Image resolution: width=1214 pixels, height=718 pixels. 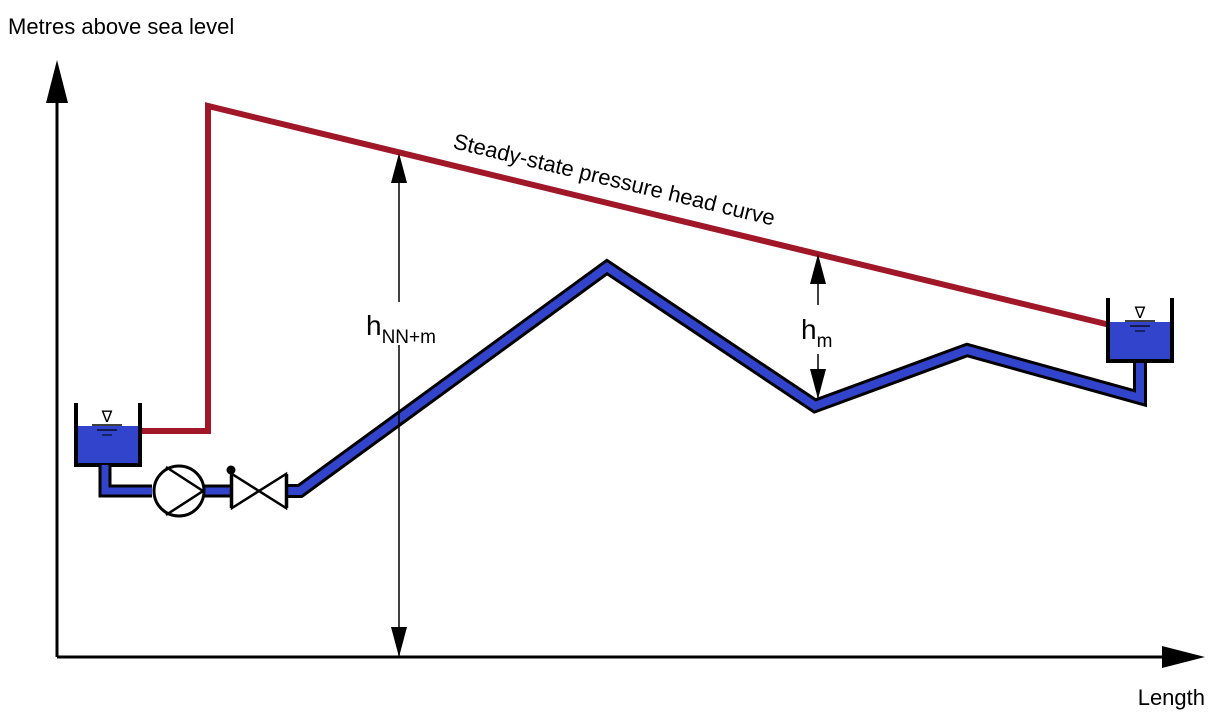 What do you see at coordinates (374, 325) in the screenshot?
I see `h-total-main: h` at bounding box center [374, 325].